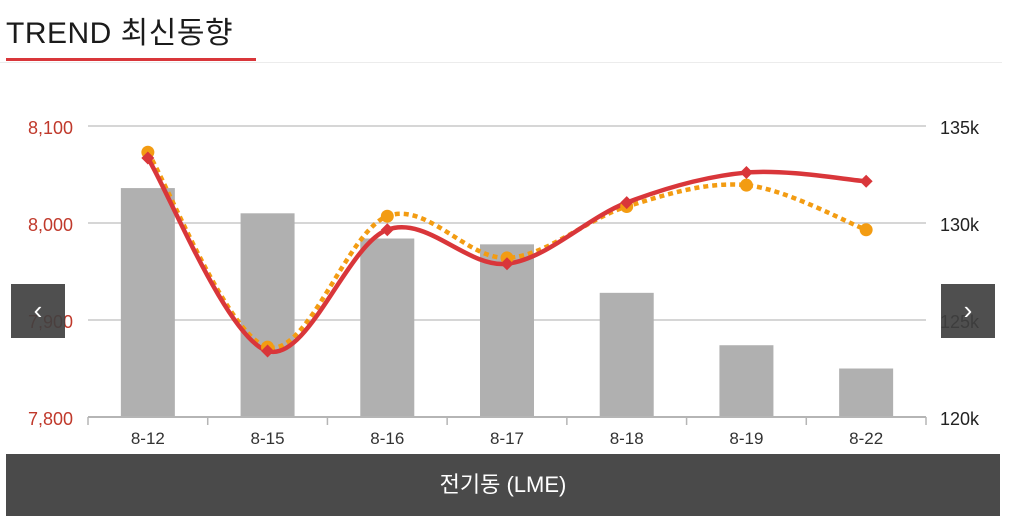  What do you see at coordinates (960, 225) in the screenshot?
I see `y-right-tick-label: 130k` at bounding box center [960, 225].